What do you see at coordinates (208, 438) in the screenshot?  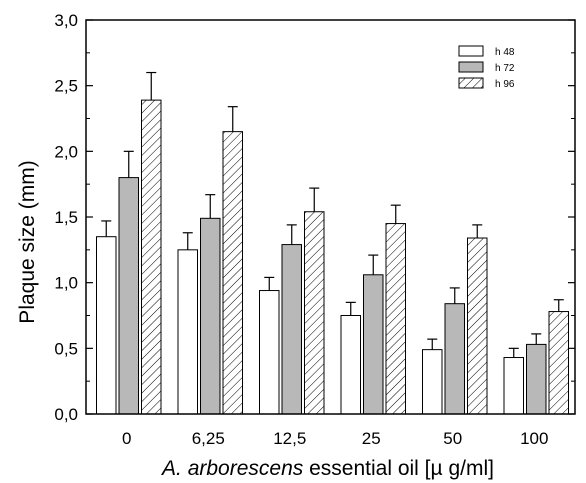 I see `x-tick-label: 6,25` at bounding box center [208, 438].